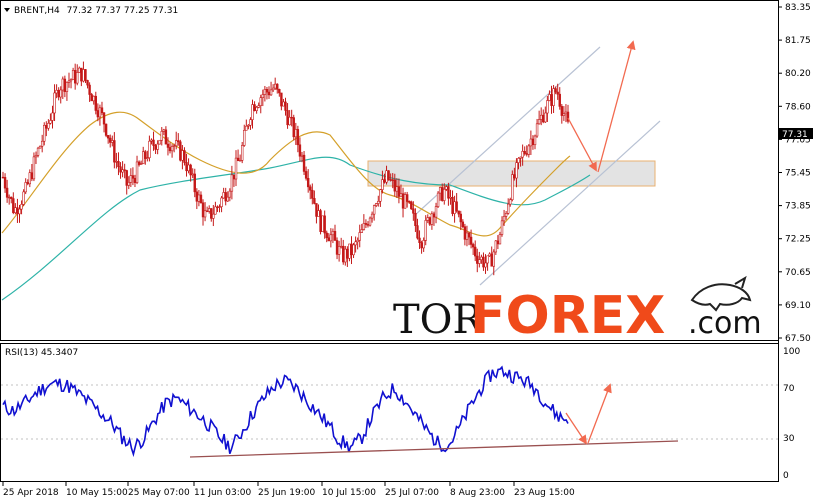 The height and width of the screenshot is (503, 820). Describe the element at coordinates (7, 10) in the screenshot. I see `symbol-dropdown-icon` at that location.